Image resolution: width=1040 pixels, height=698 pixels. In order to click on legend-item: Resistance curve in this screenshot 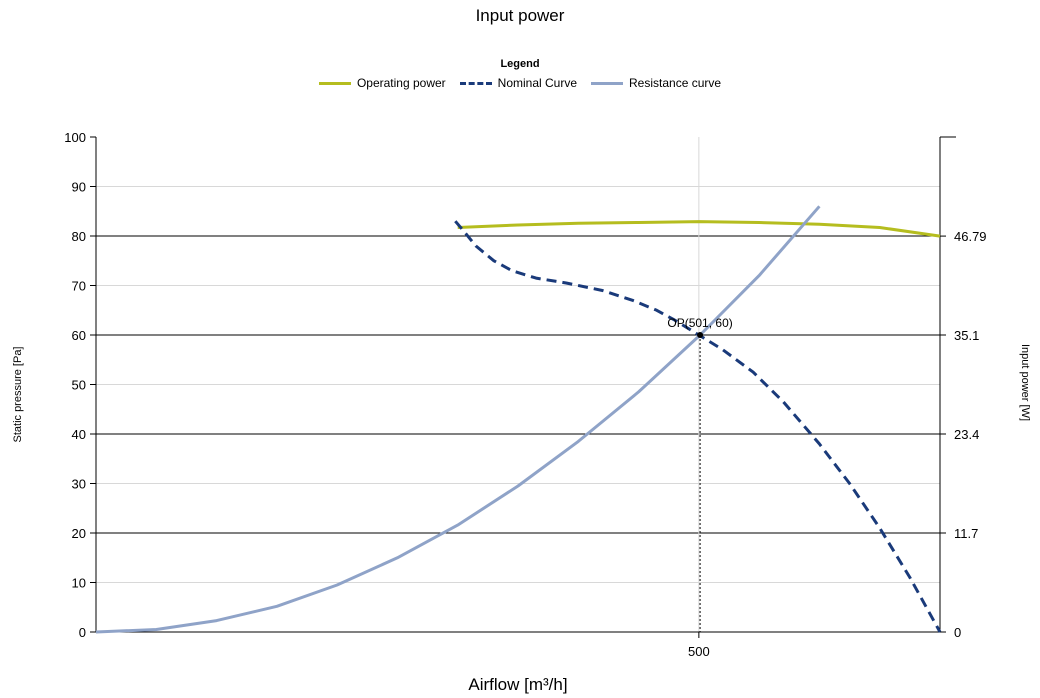, I will do `click(656, 83)`.